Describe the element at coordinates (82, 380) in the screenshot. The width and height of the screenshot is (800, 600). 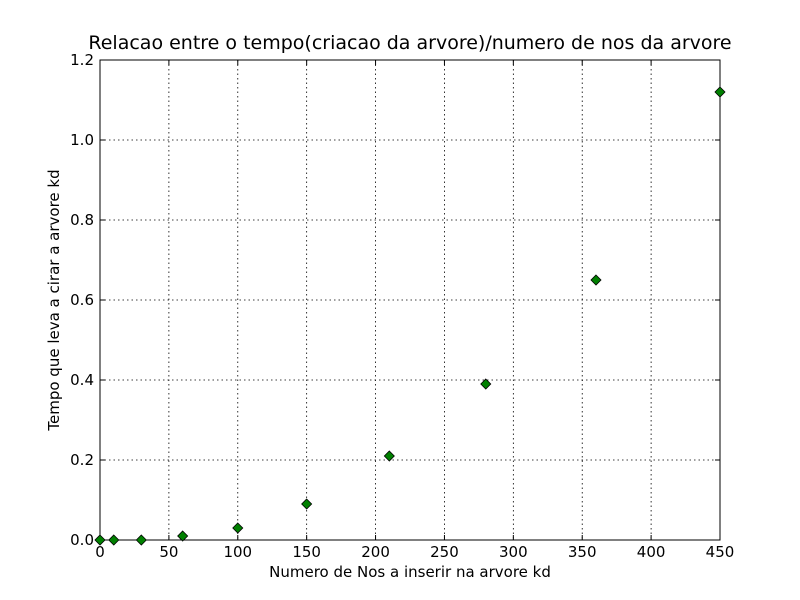
I see `y-tick-label: 0.4` at that location.